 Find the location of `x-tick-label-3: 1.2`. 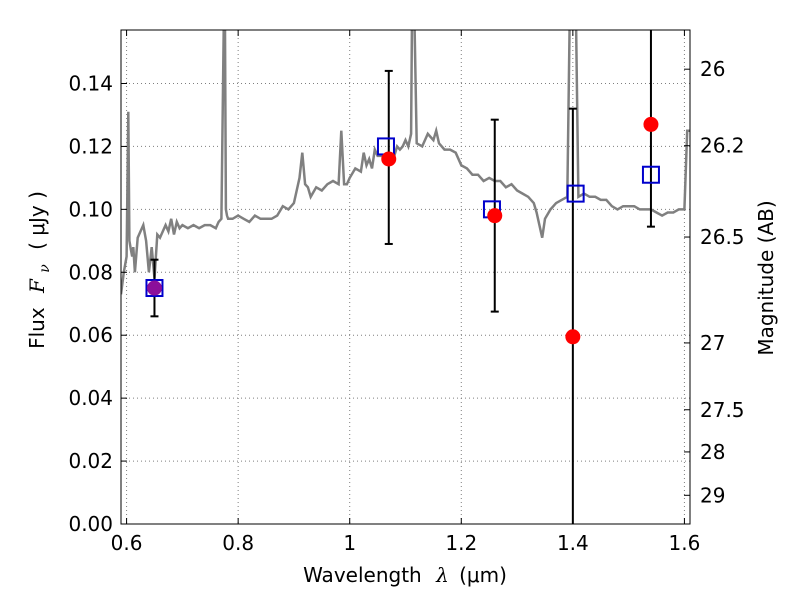

x-tick-label-3: 1.2 is located at coordinates (461, 543).